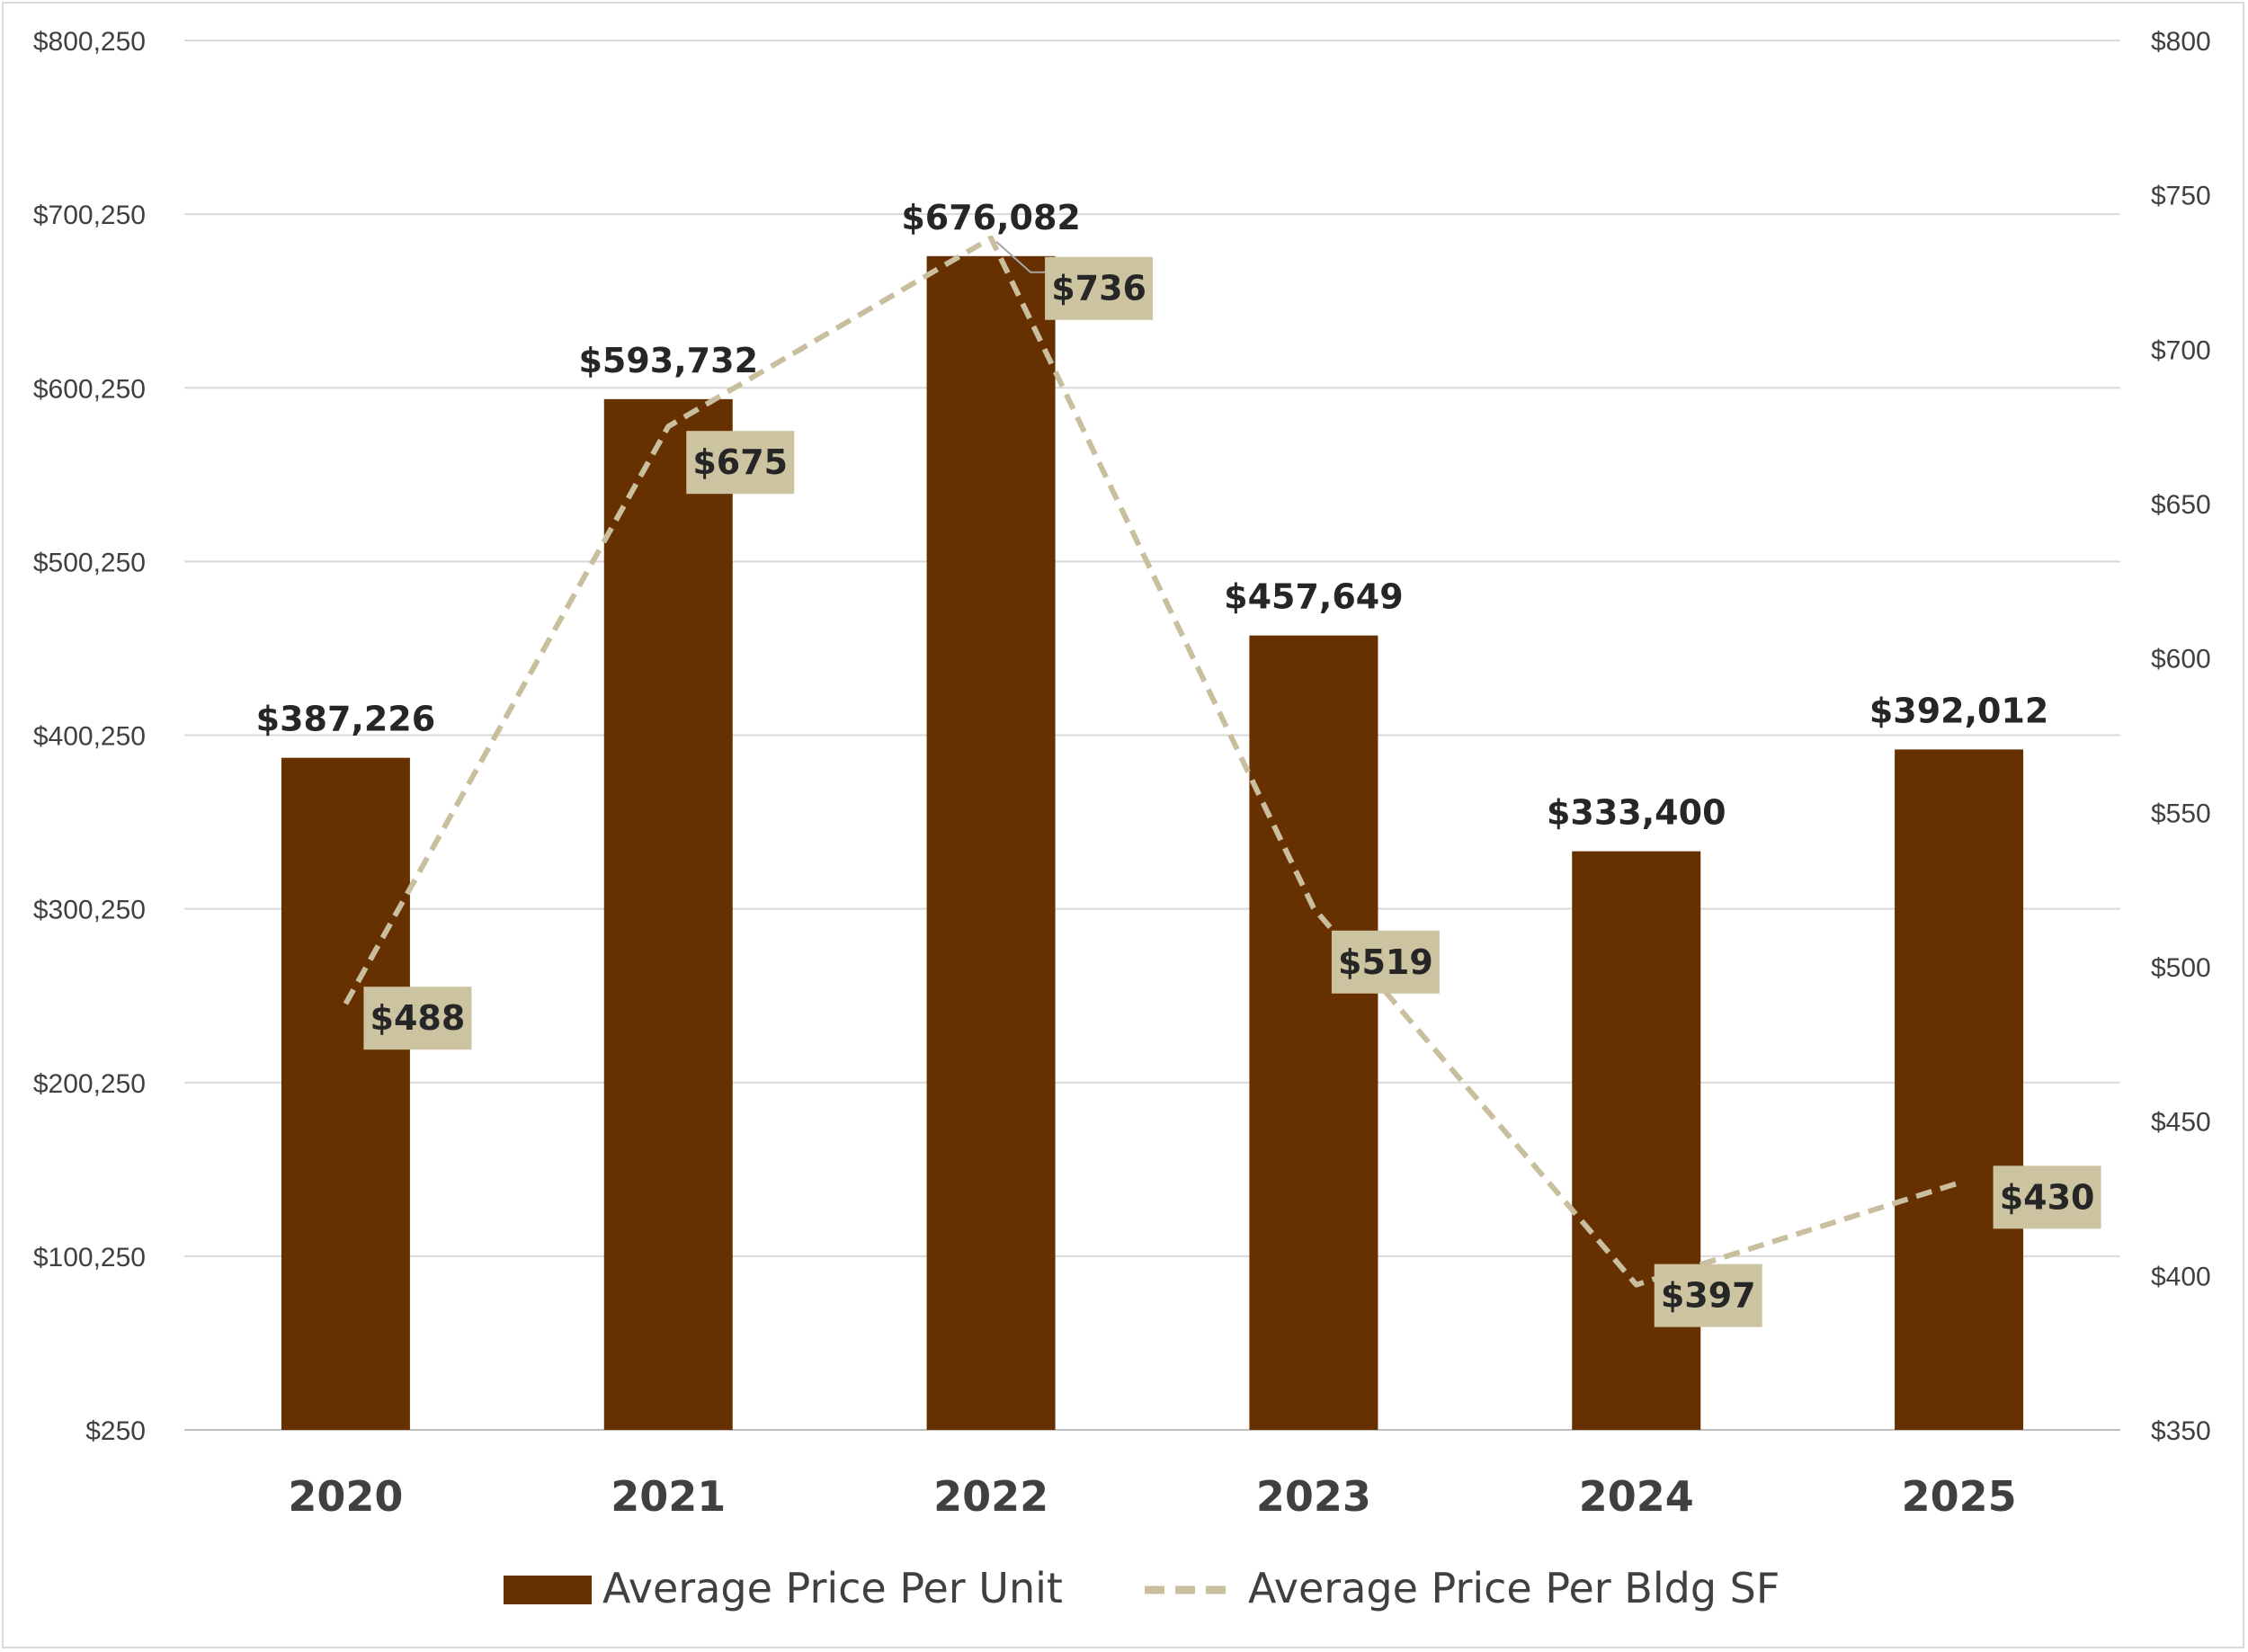 The height and width of the screenshot is (1652, 2248). What do you see at coordinates (89, 389) in the screenshot?
I see `left-tick-label: $600,250` at bounding box center [89, 389].